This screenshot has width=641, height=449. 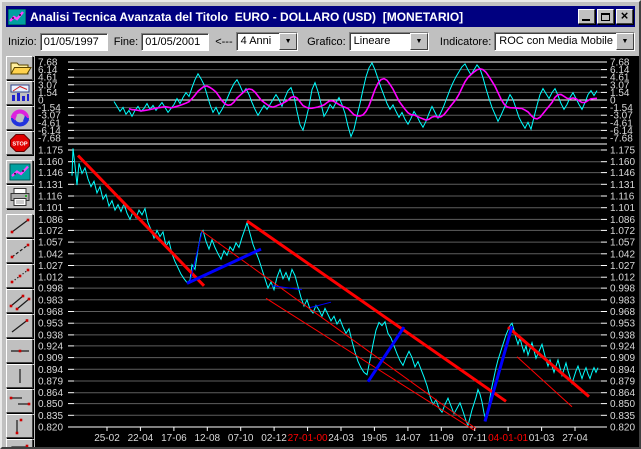 I want to click on period-combo: 4 Anni ▼, so click(x=267, y=41).